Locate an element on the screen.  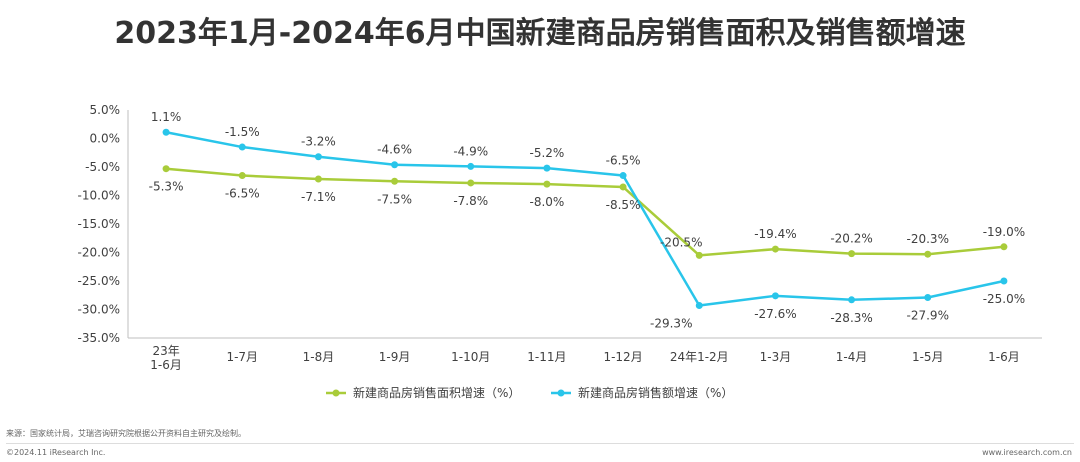
area-growth-data-label: -20.2% is located at coordinates (851, 239).